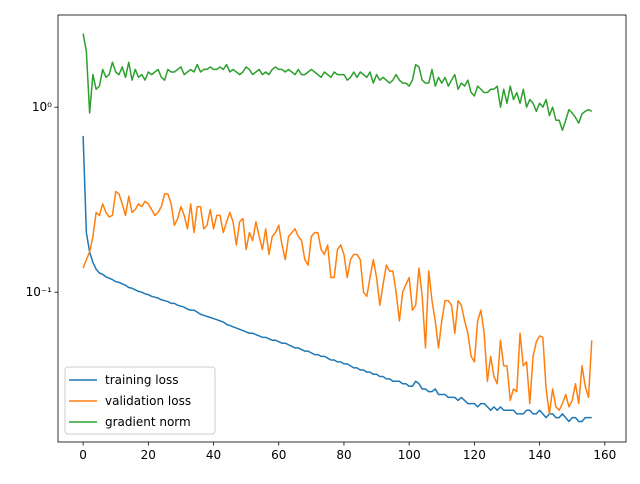 This screenshot has height=484, width=640. What do you see at coordinates (213, 455) in the screenshot?
I see `x-tick-label: 40` at bounding box center [213, 455].